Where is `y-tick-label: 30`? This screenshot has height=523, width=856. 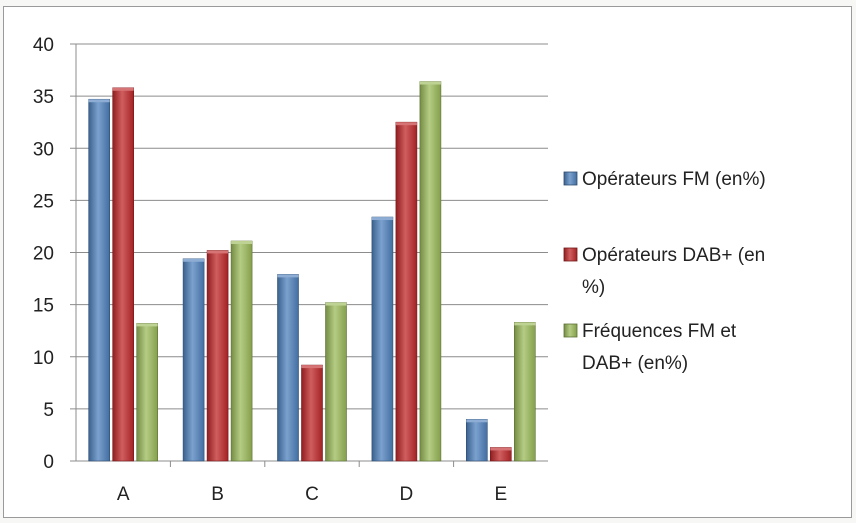
y-tick-label: 30 is located at coordinates (43, 149).